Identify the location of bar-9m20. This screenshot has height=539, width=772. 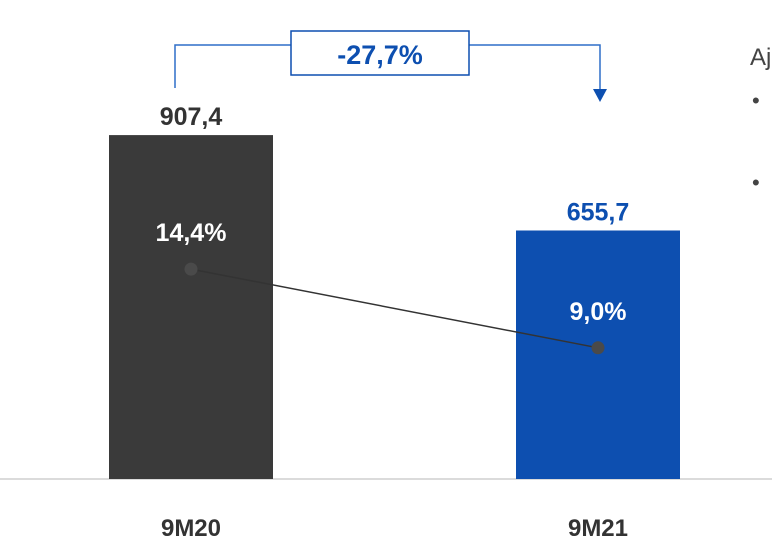
(191, 307).